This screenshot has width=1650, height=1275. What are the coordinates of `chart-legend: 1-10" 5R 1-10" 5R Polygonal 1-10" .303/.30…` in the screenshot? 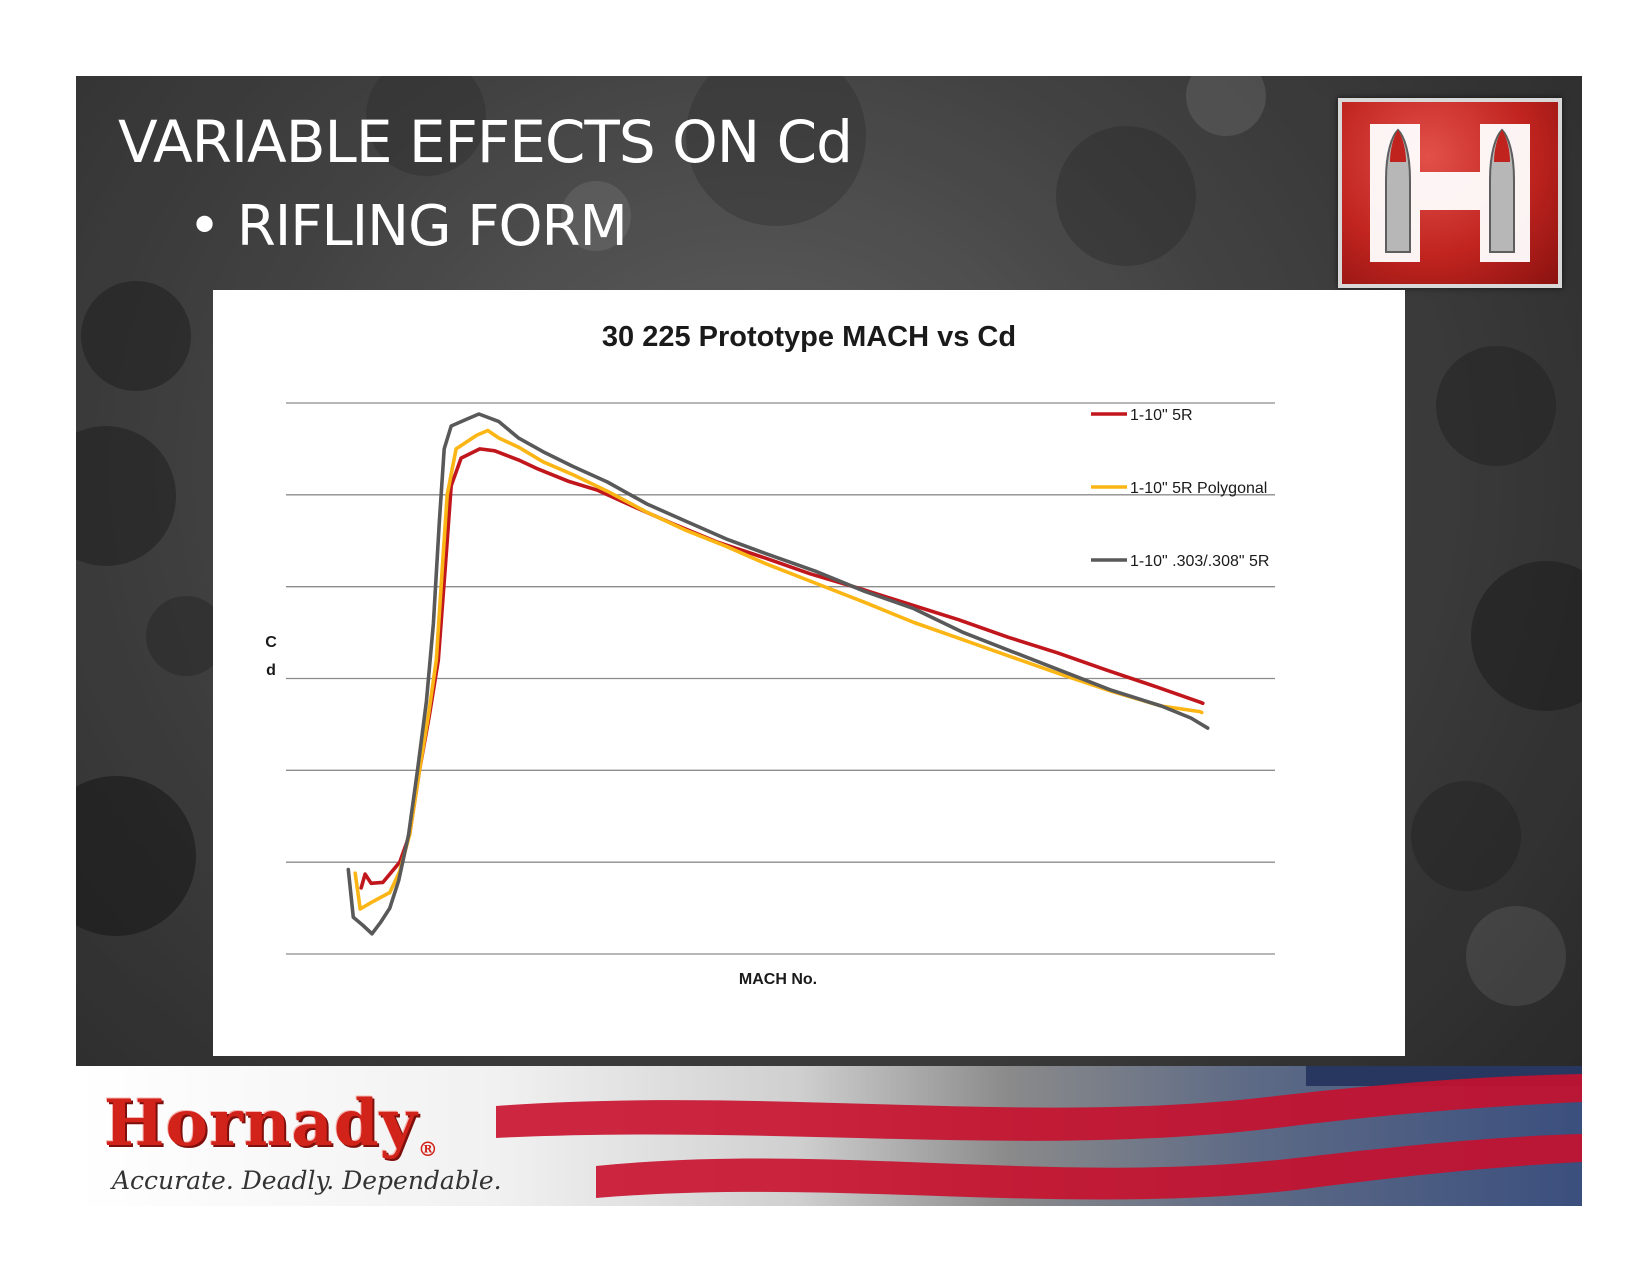 It's located at (1180, 488).